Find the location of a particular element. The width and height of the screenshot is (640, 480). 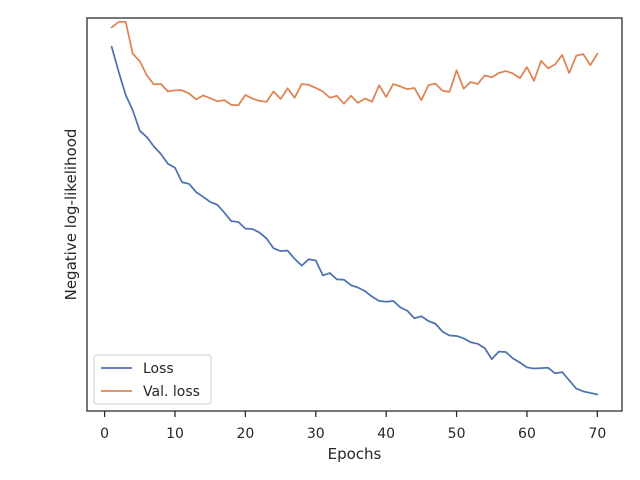

legend-label-val-loss: Val. loss is located at coordinates (171, 392).